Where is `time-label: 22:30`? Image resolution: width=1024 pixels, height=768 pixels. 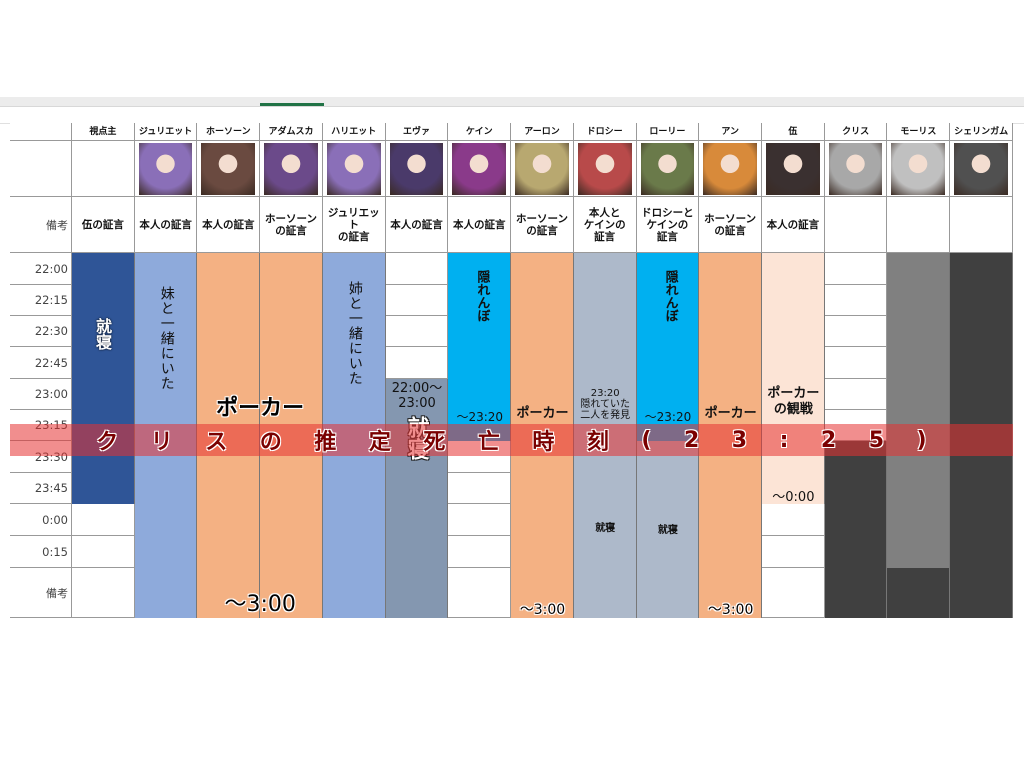 time-label: 22:30 is located at coordinates (41, 331).